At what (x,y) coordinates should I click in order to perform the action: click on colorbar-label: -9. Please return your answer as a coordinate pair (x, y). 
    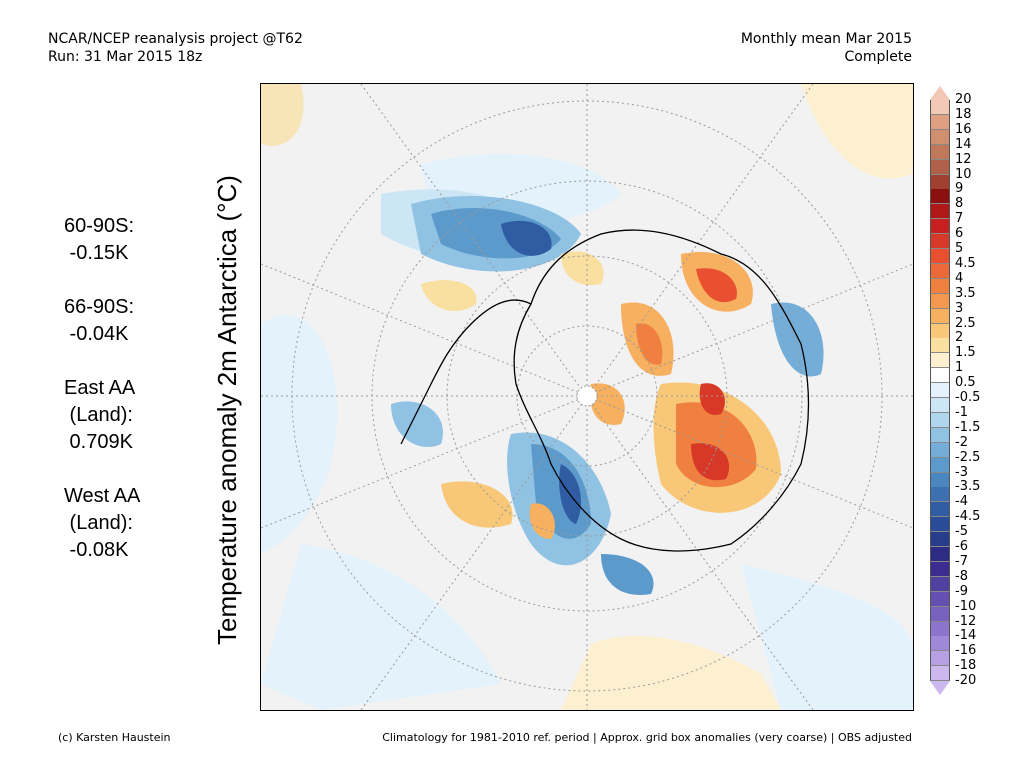
    Looking at the image, I should click on (961, 591).